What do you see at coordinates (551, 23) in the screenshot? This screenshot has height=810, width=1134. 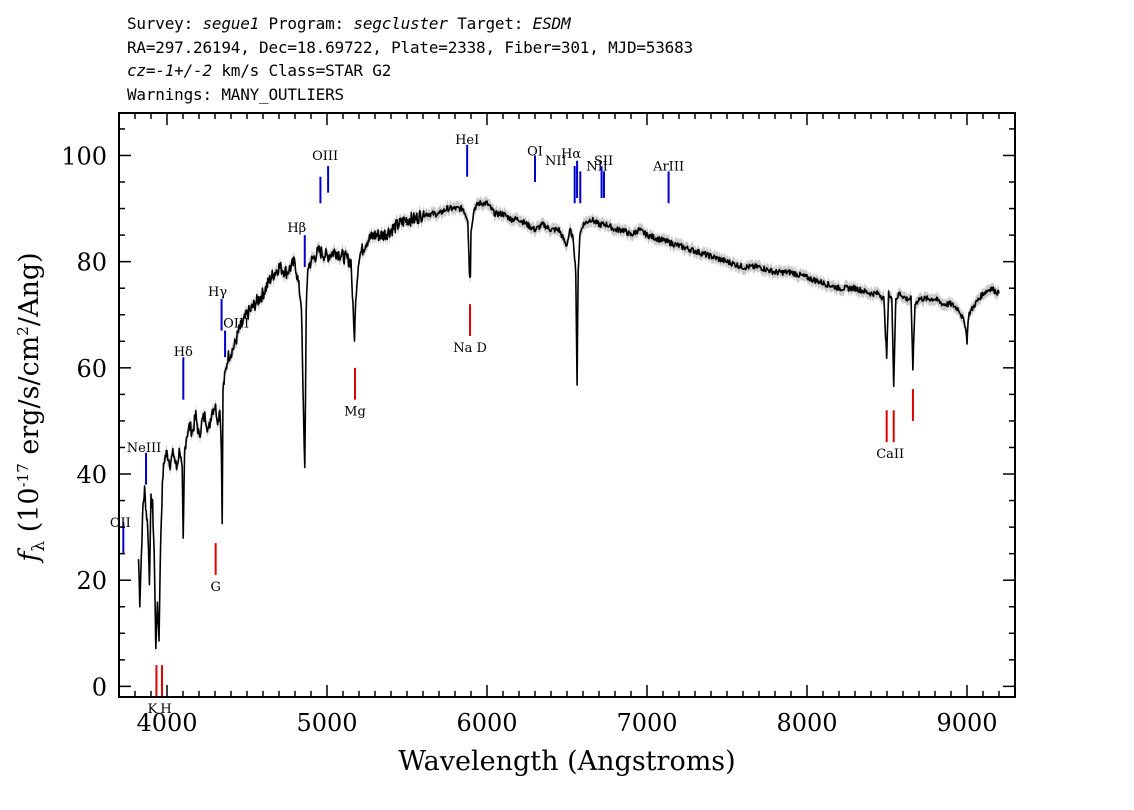 I see `target-value: ESDM` at bounding box center [551, 23].